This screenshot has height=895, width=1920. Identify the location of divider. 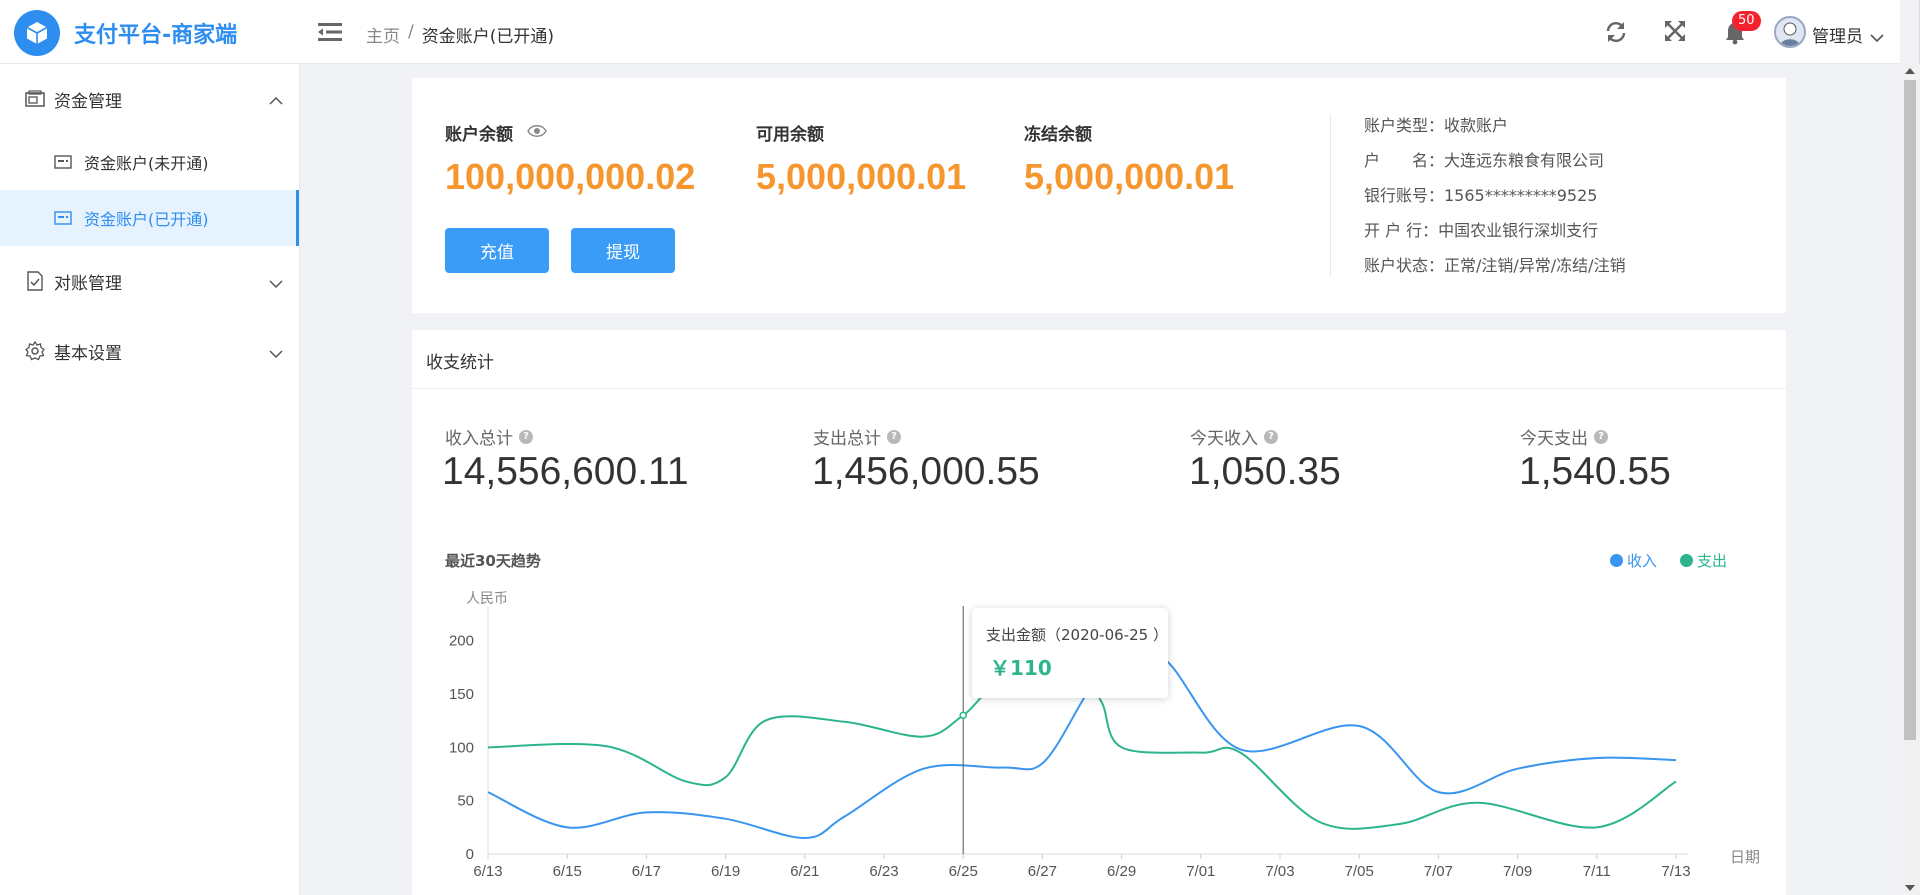
(1099, 388).